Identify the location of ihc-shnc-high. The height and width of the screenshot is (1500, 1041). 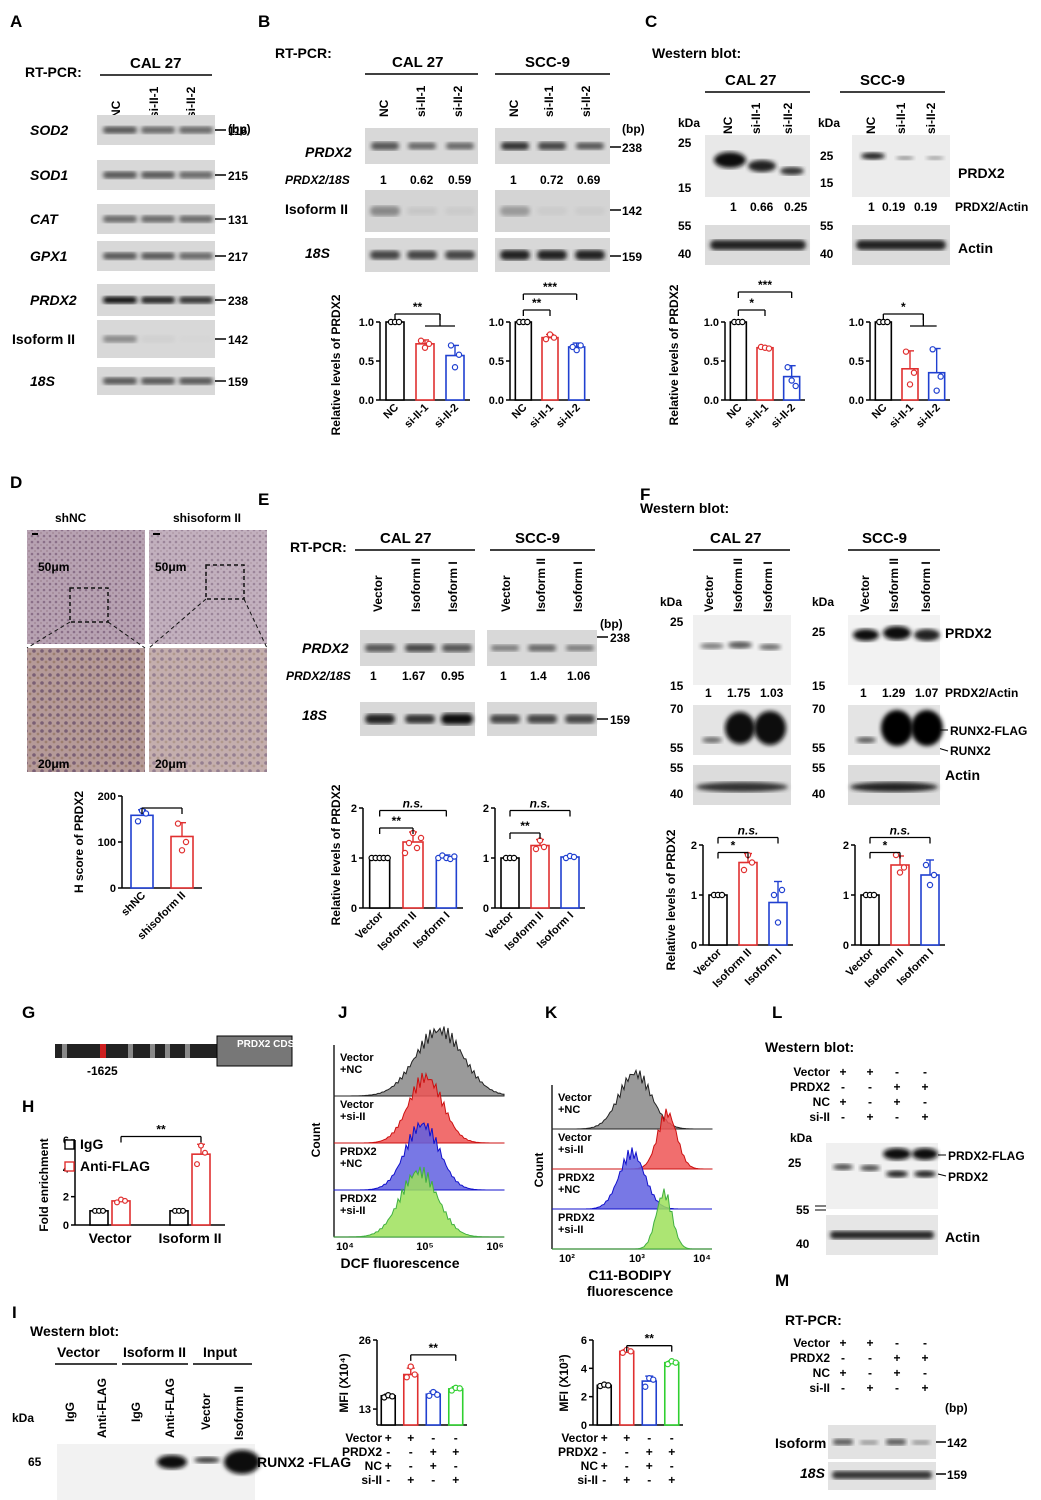
(86, 710).